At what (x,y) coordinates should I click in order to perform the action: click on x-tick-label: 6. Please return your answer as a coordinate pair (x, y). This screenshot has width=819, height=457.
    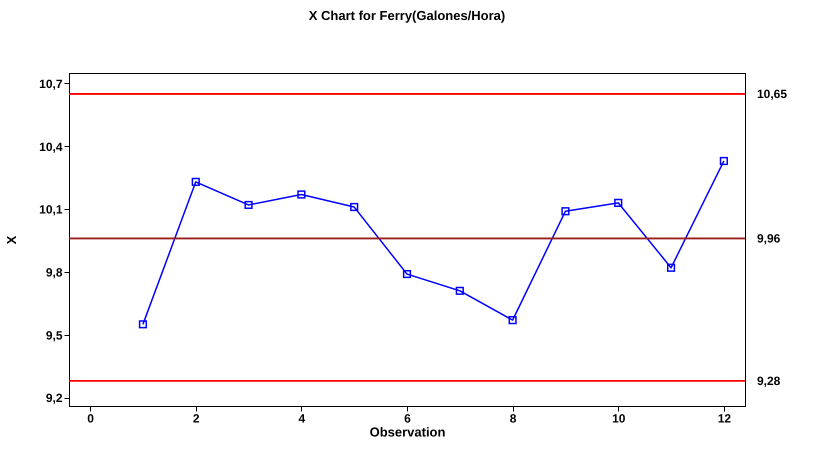
    Looking at the image, I should click on (408, 419).